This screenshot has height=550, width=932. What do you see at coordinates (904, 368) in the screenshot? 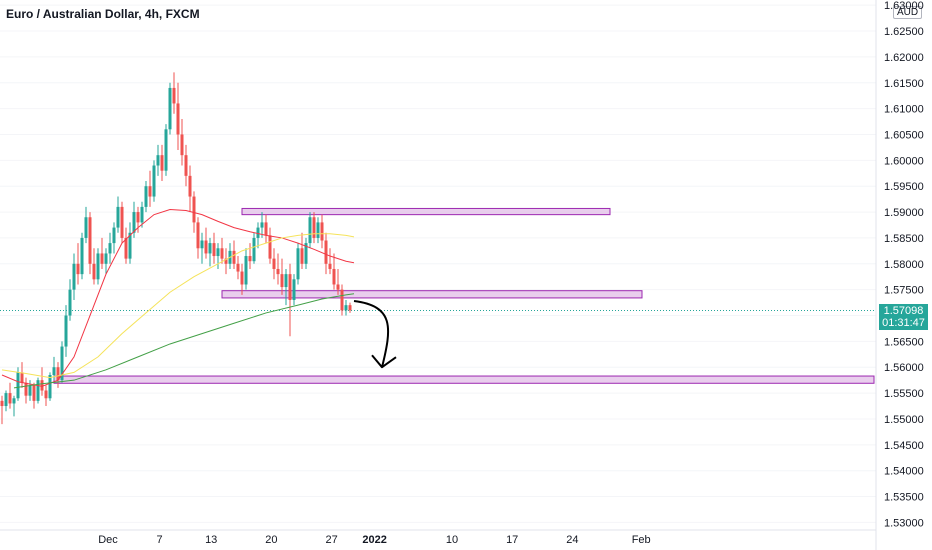
I see `price-tick-label: 1.56000` at bounding box center [904, 368].